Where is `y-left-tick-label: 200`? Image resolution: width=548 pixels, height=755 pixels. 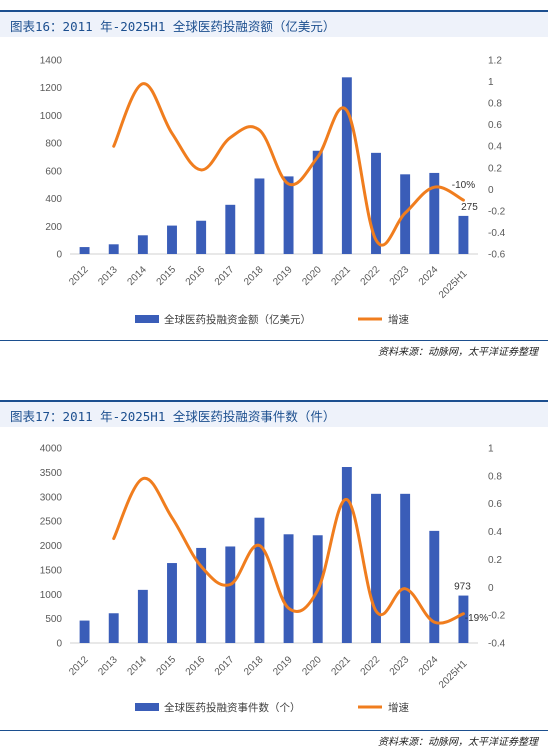 y-left-tick-label: 200 is located at coordinates (53, 227).